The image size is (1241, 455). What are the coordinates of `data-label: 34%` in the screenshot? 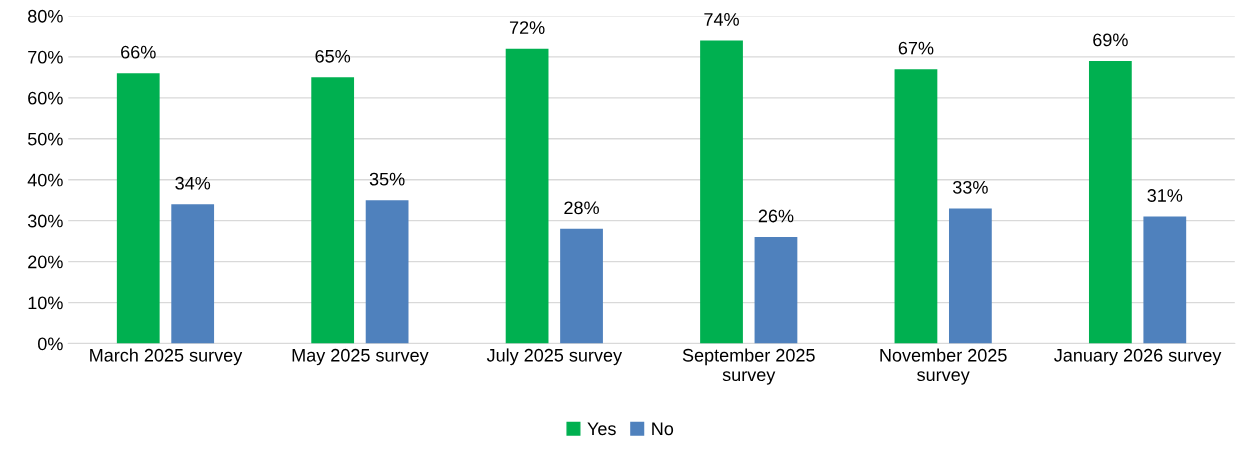 It's located at (193, 183).